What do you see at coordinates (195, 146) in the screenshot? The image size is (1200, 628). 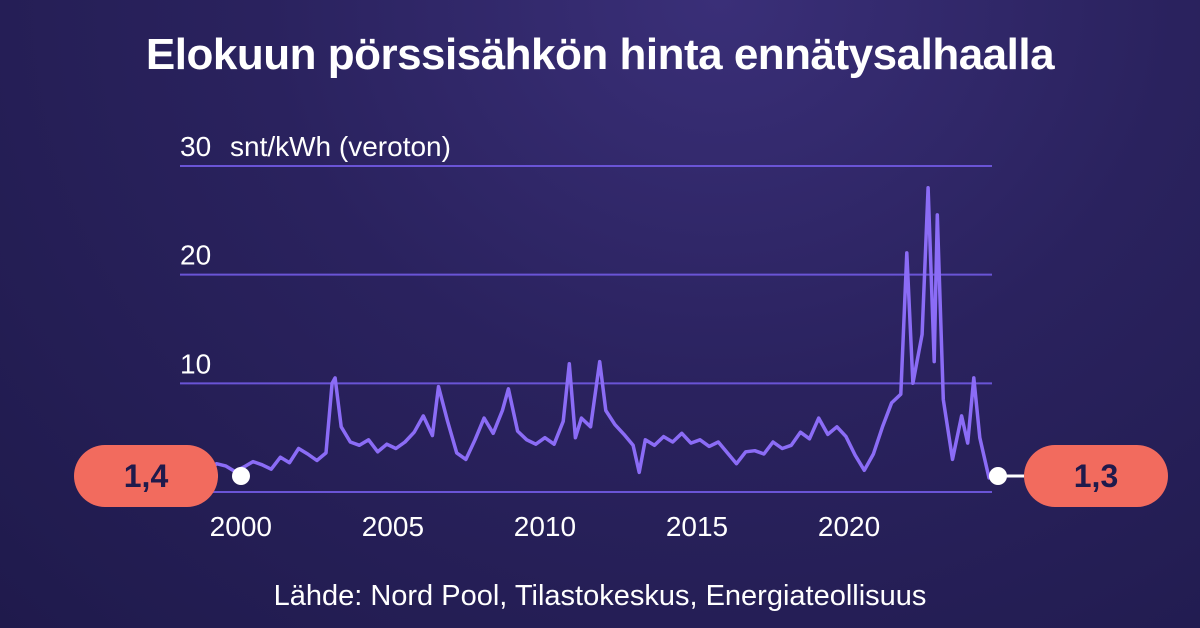 I see `y-tick-label: 30` at bounding box center [195, 146].